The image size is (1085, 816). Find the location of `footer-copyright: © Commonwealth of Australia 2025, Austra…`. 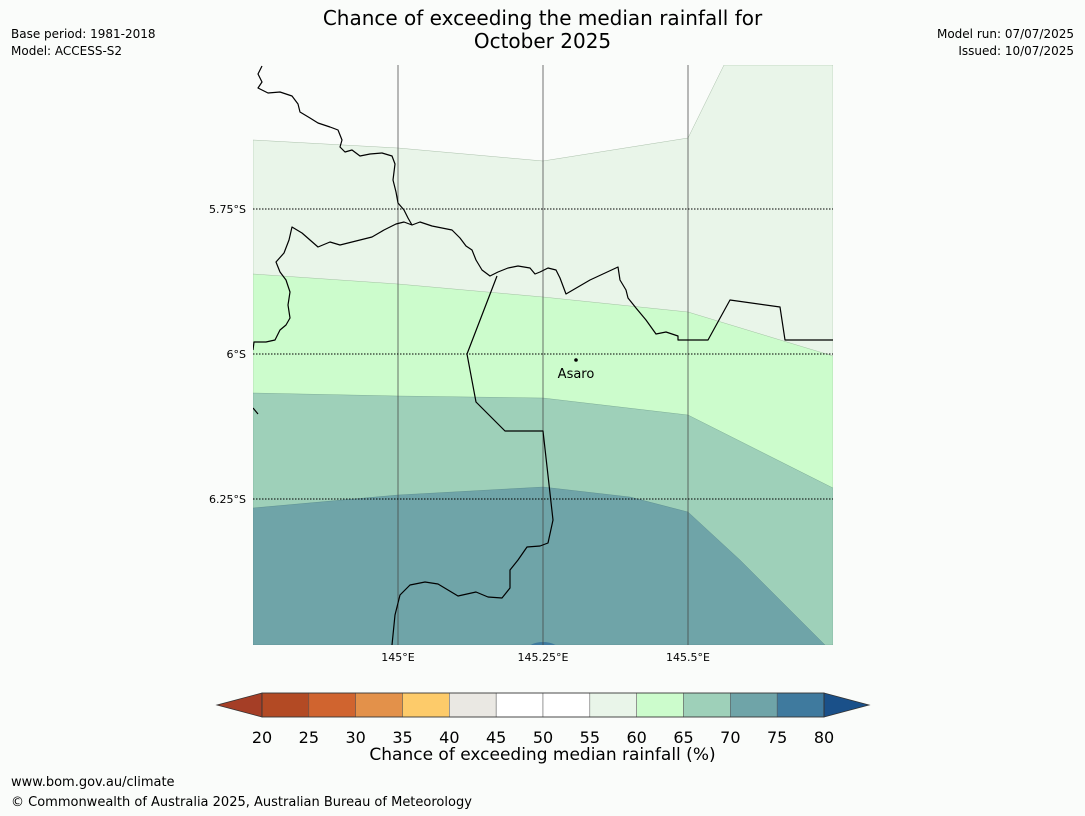

footer-copyright: © Commonwealth of Australia 2025, Austra… is located at coordinates (241, 802).